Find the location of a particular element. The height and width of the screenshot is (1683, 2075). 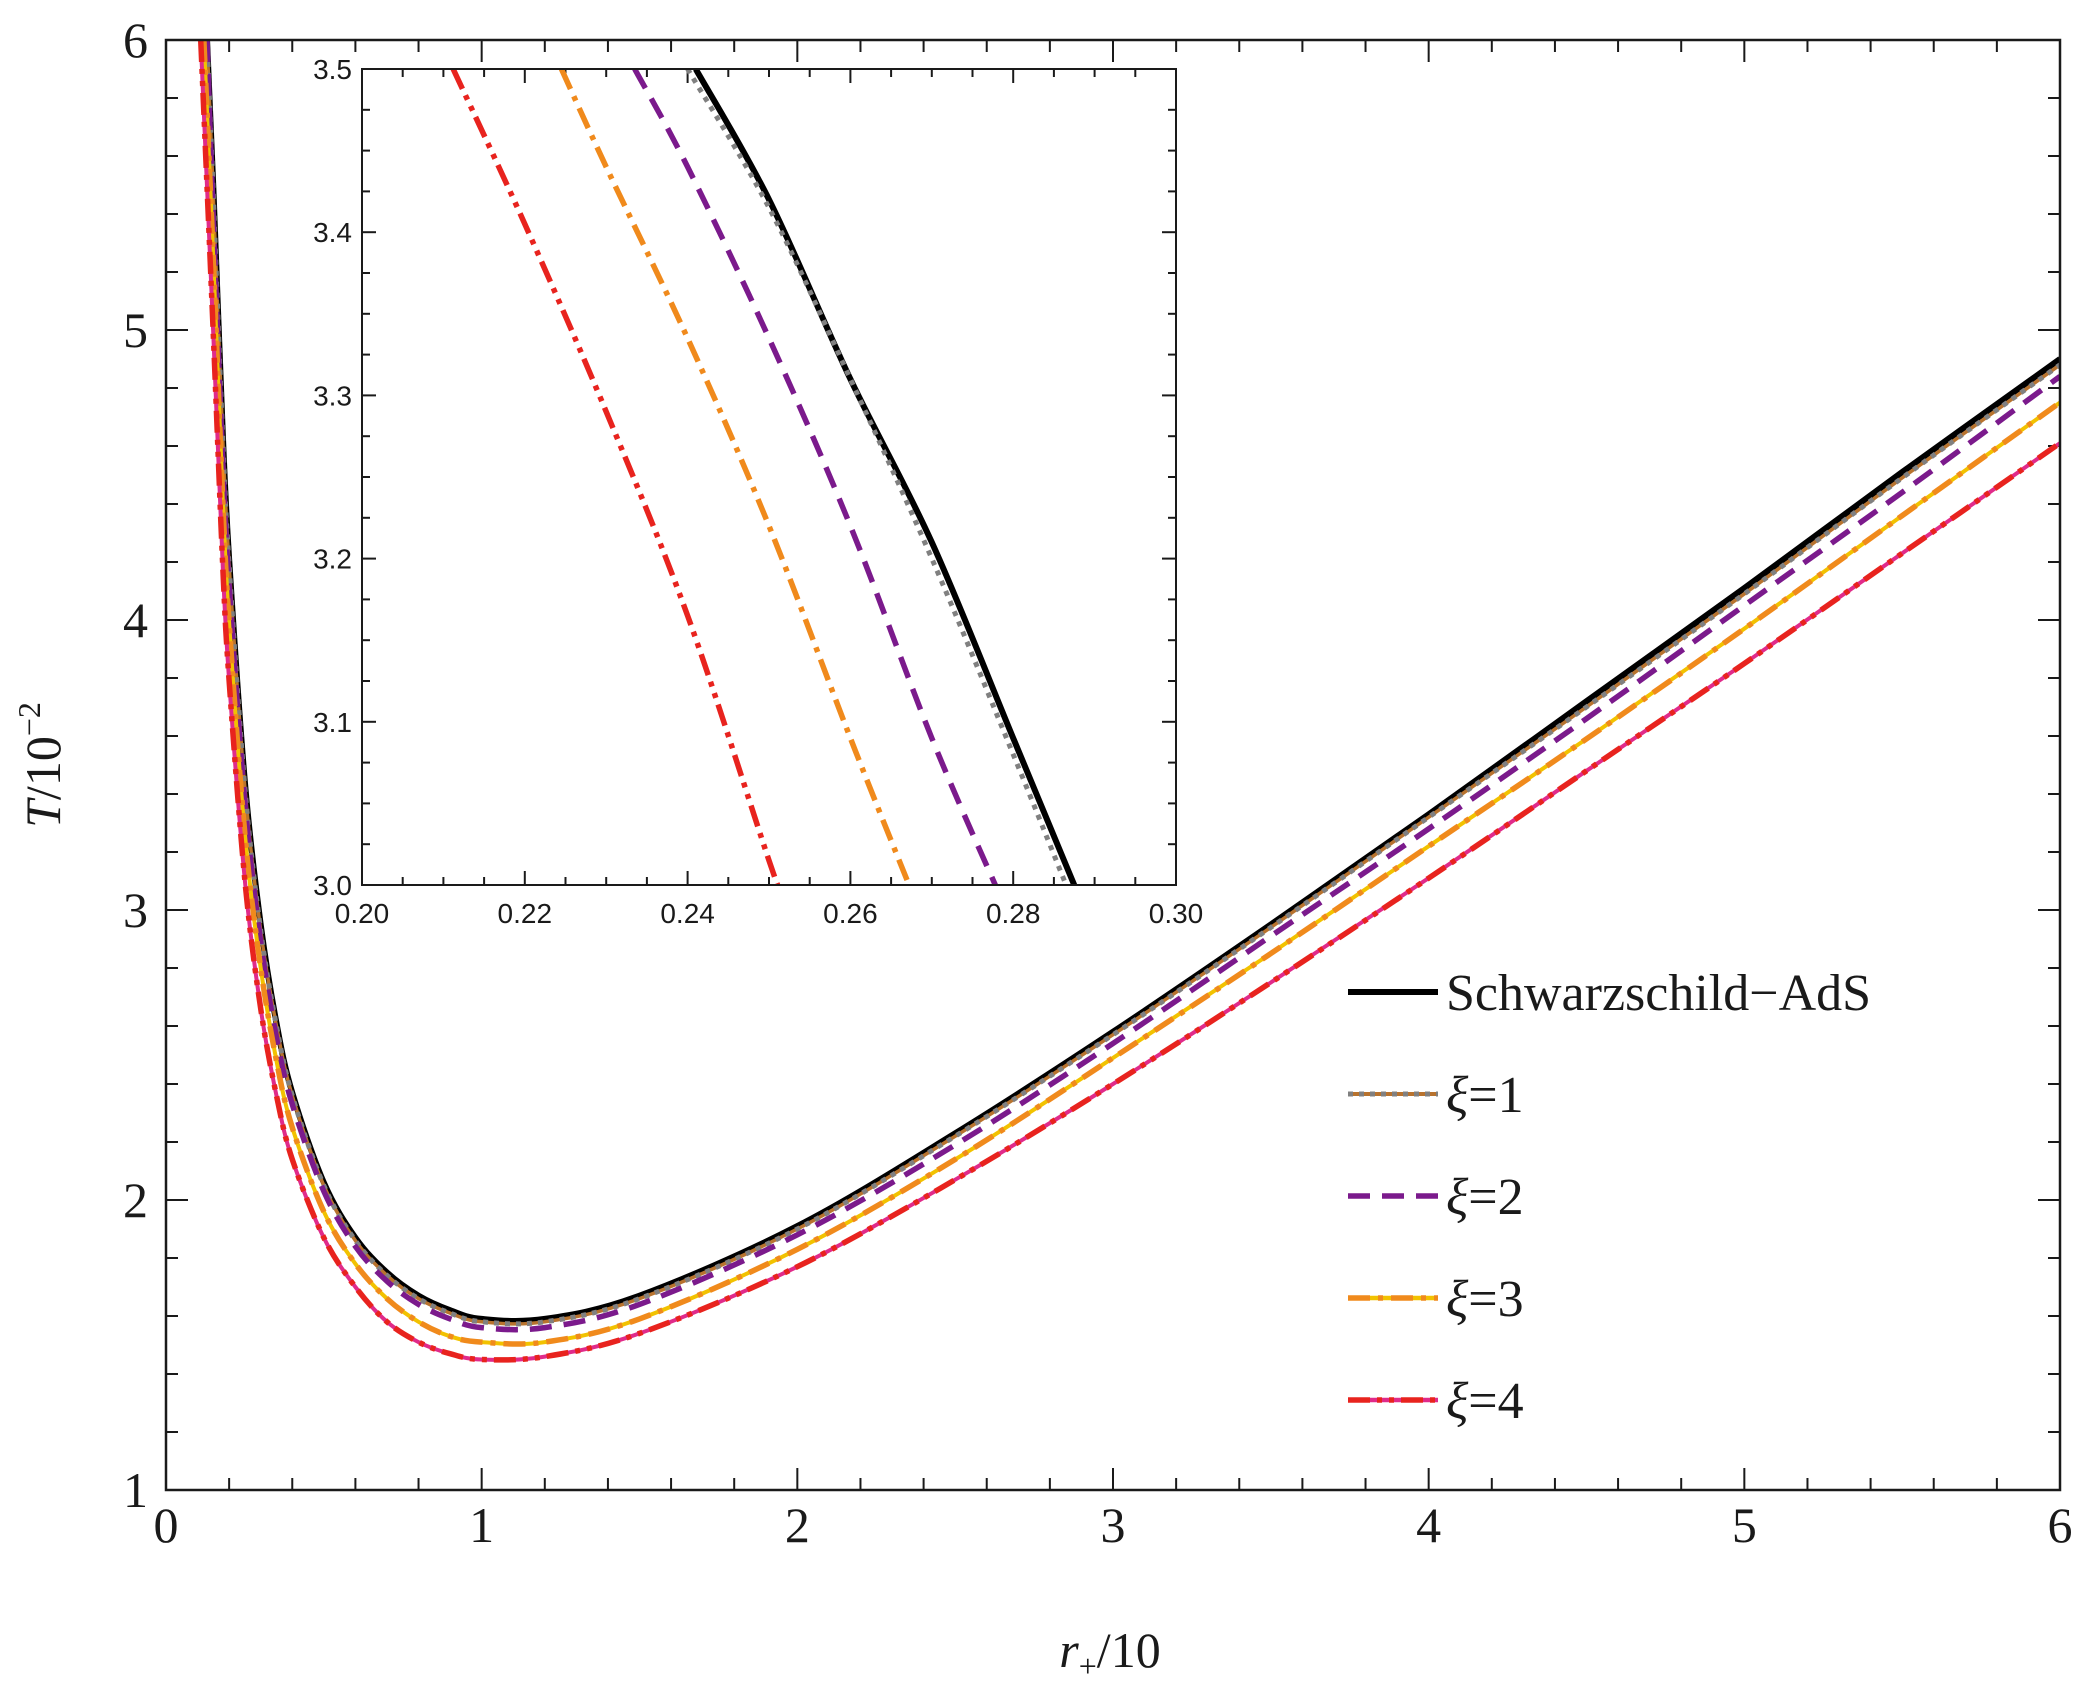

inset-series-3-line is located at coordinates (735, 477).